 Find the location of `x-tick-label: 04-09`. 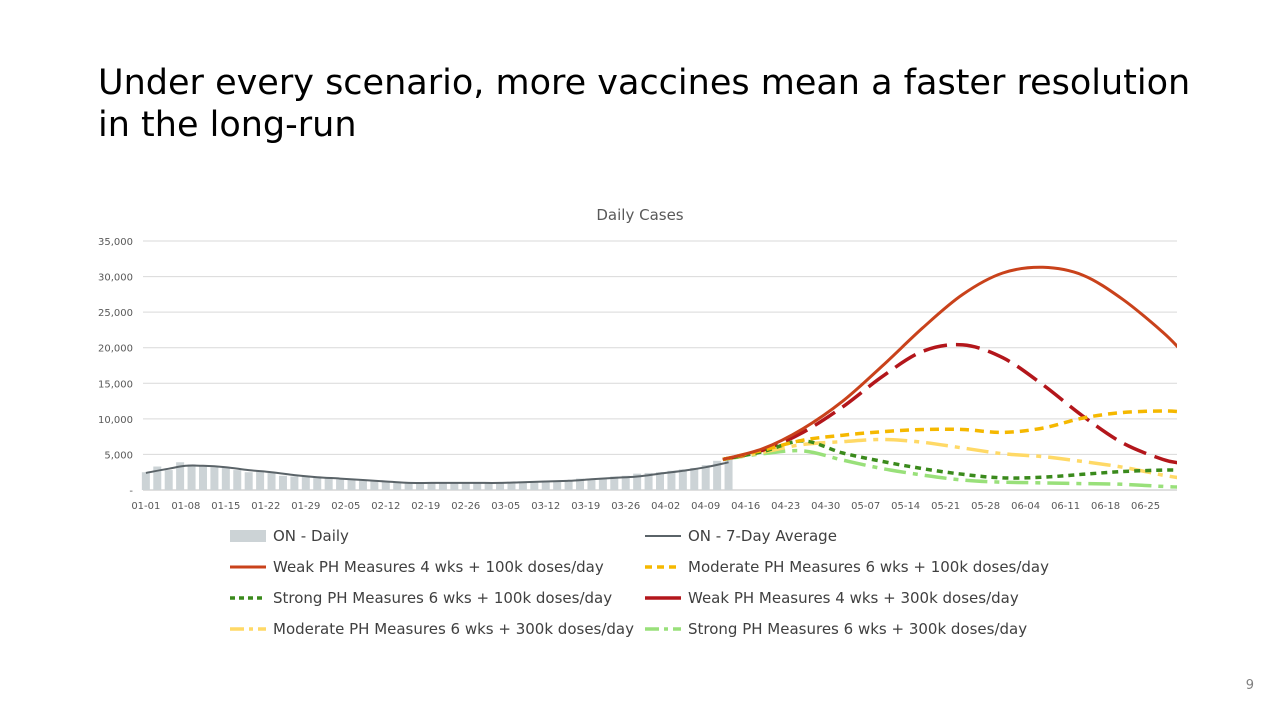

x-tick-label: 04-09 is located at coordinates (705, 506).